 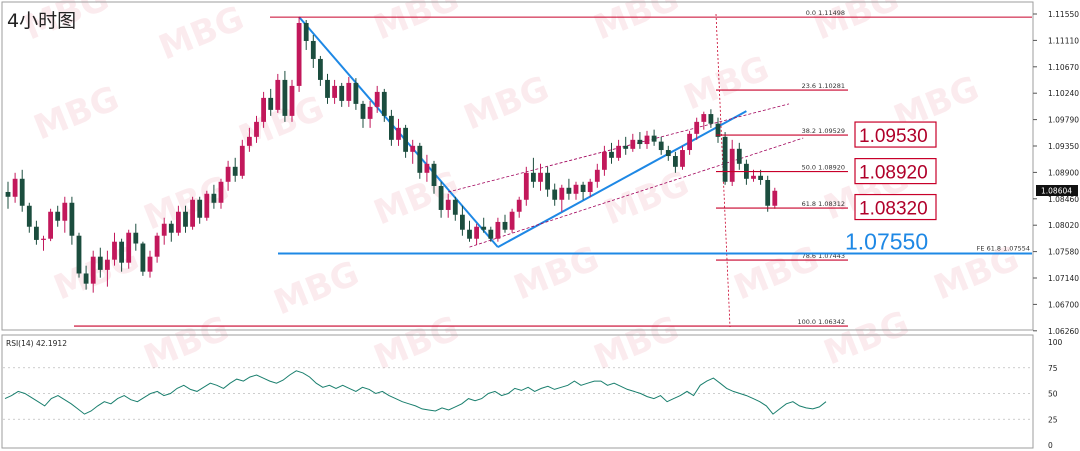 What do you see at coordinates (1057, 190) in the screenshot?
I see `current-price-tag` at bounding box center [1057, 190].